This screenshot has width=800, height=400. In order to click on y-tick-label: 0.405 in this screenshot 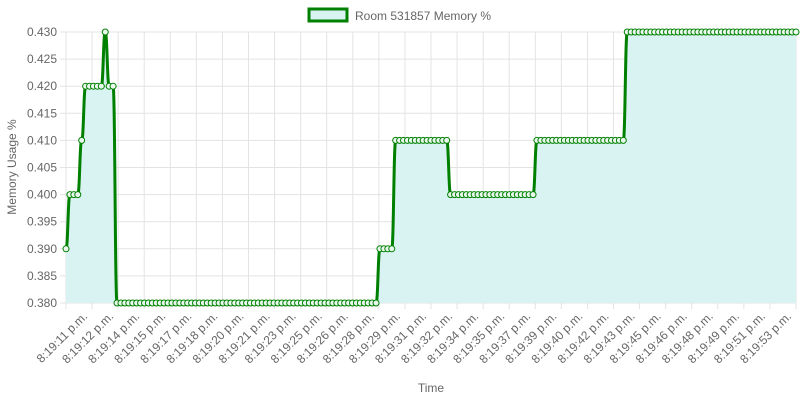, I will do `click(42, 168)`.